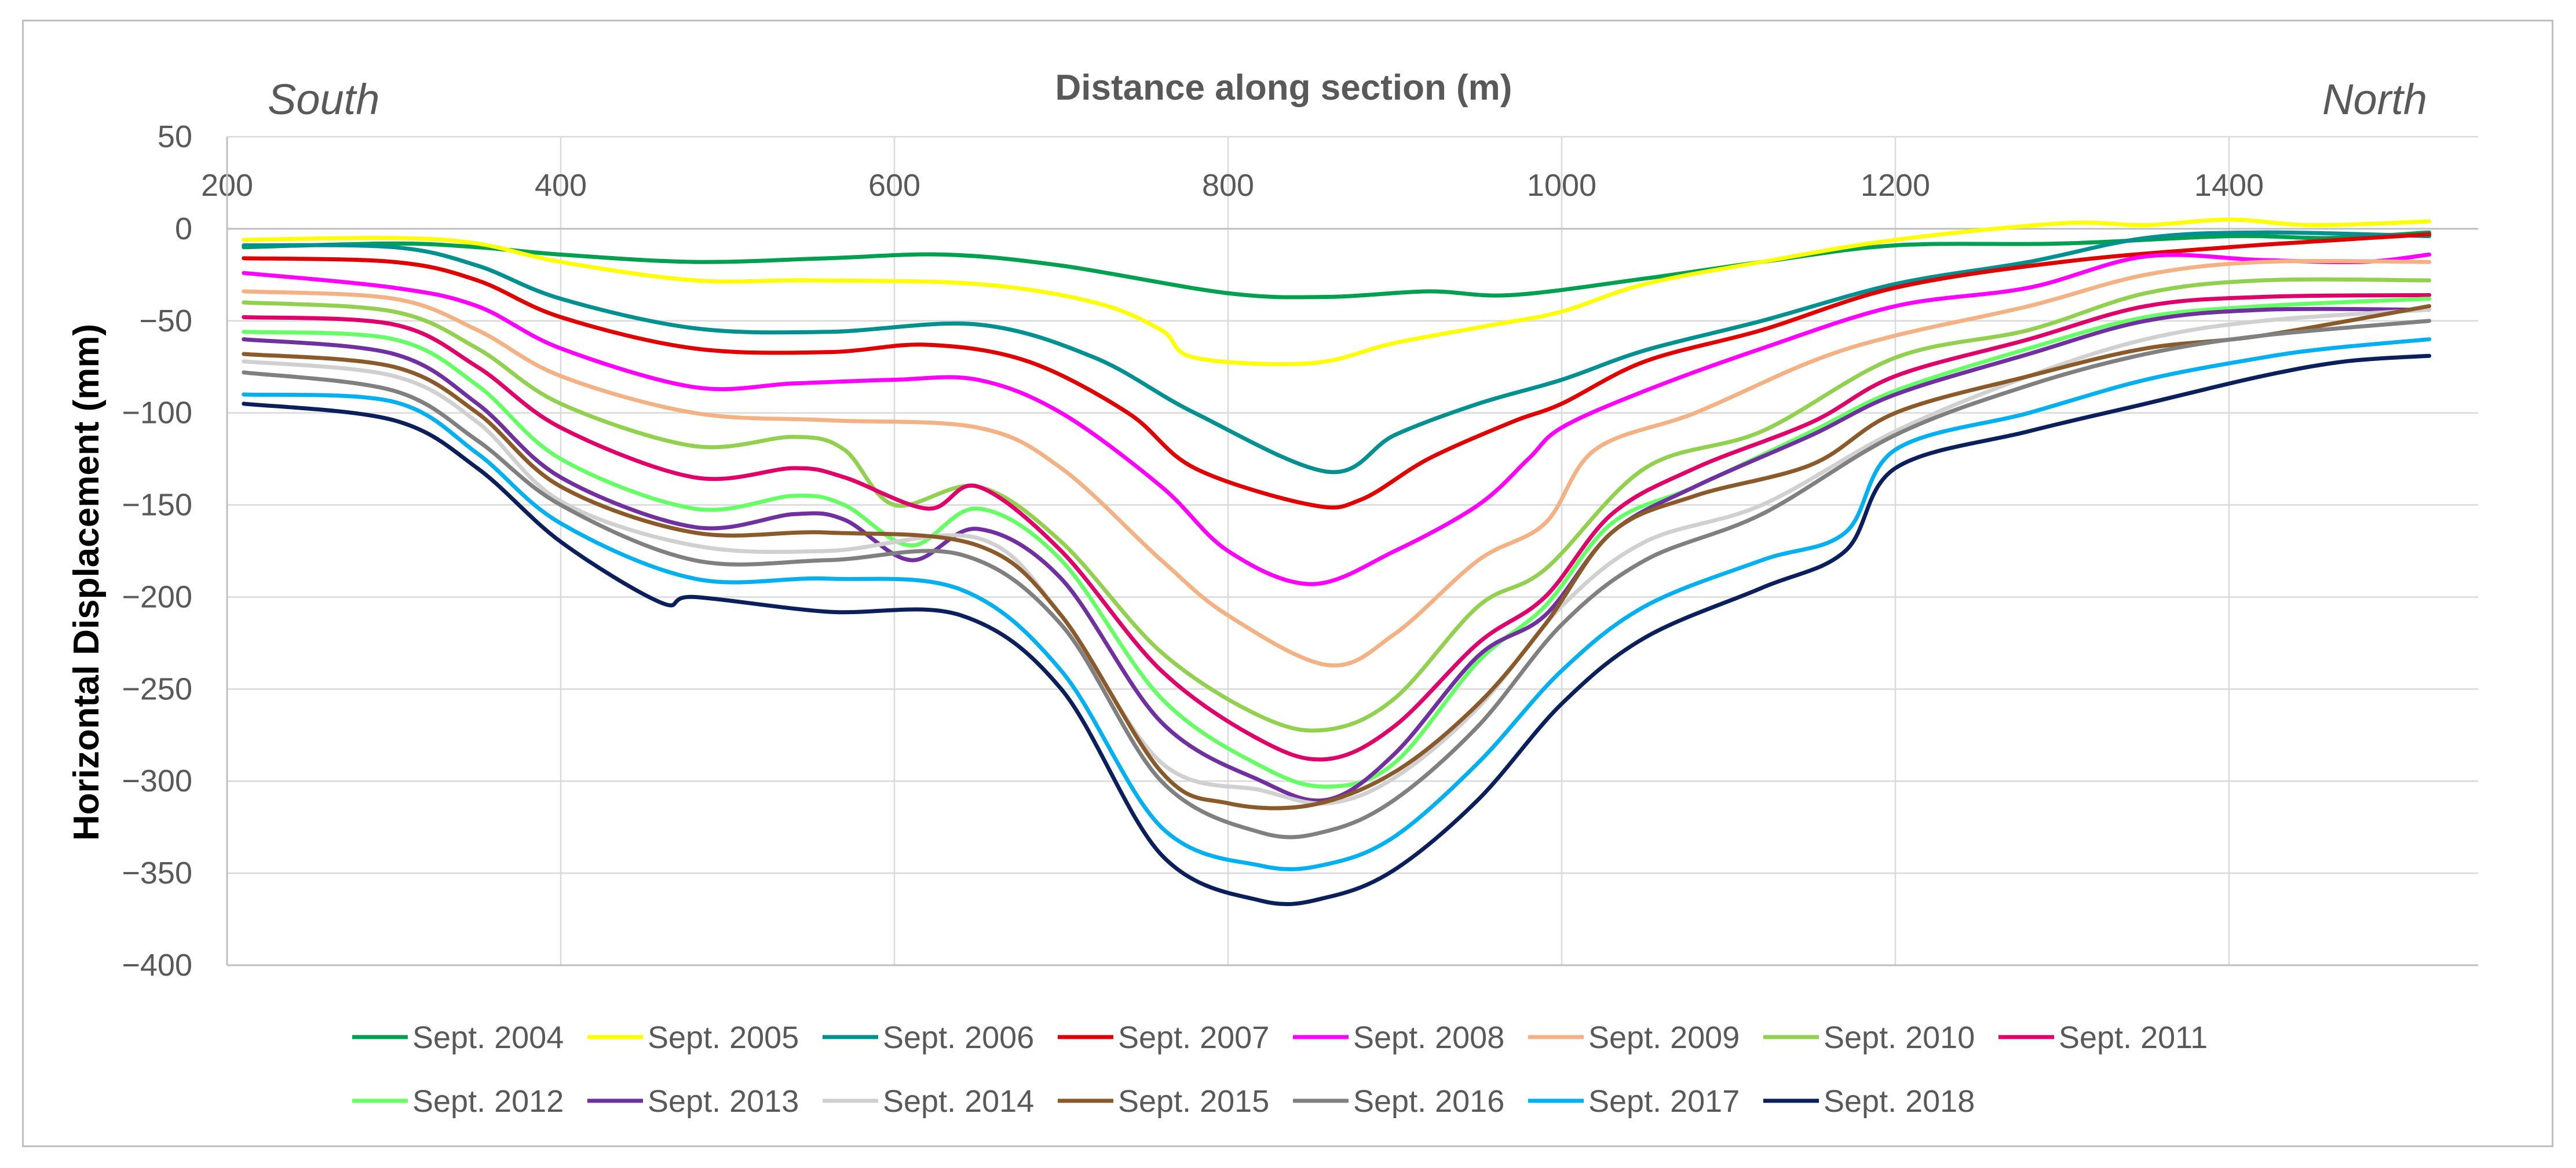 The height and width of the screenshot is (1168, 2576). Describe the element at coordinates (1664, 1101) in the screenshot. I see `legend-label-sept-2017: Sept. 2017` at that location.